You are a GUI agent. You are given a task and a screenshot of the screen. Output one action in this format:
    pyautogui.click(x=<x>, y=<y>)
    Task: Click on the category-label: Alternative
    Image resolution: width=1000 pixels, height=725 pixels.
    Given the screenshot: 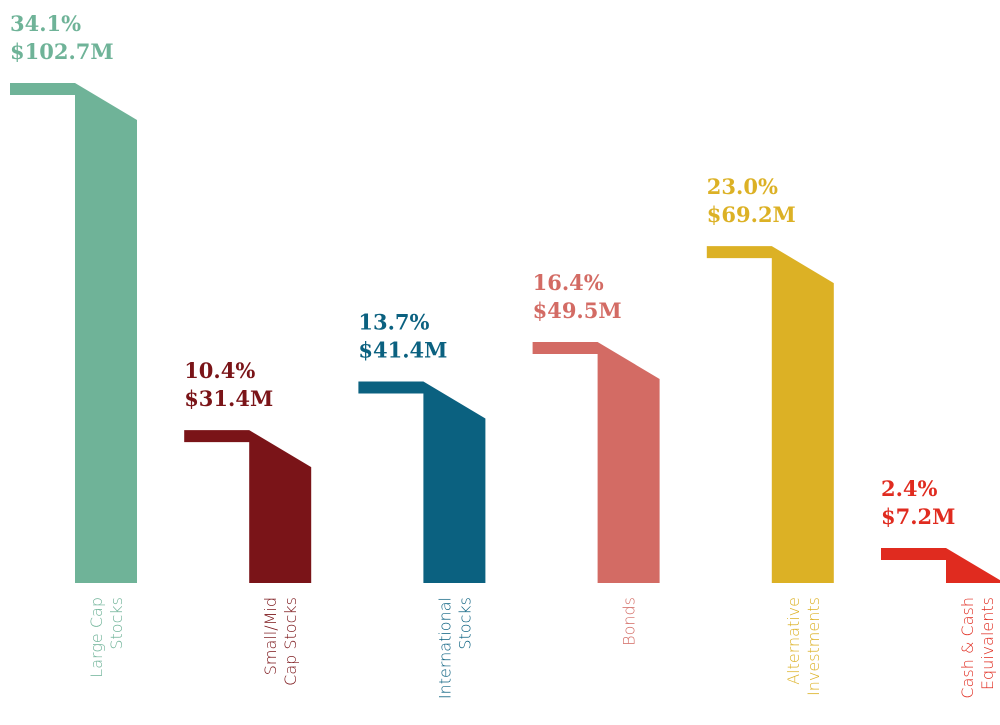 What is the action you would take?
    pyautogui.click(x=793, y=641)
    